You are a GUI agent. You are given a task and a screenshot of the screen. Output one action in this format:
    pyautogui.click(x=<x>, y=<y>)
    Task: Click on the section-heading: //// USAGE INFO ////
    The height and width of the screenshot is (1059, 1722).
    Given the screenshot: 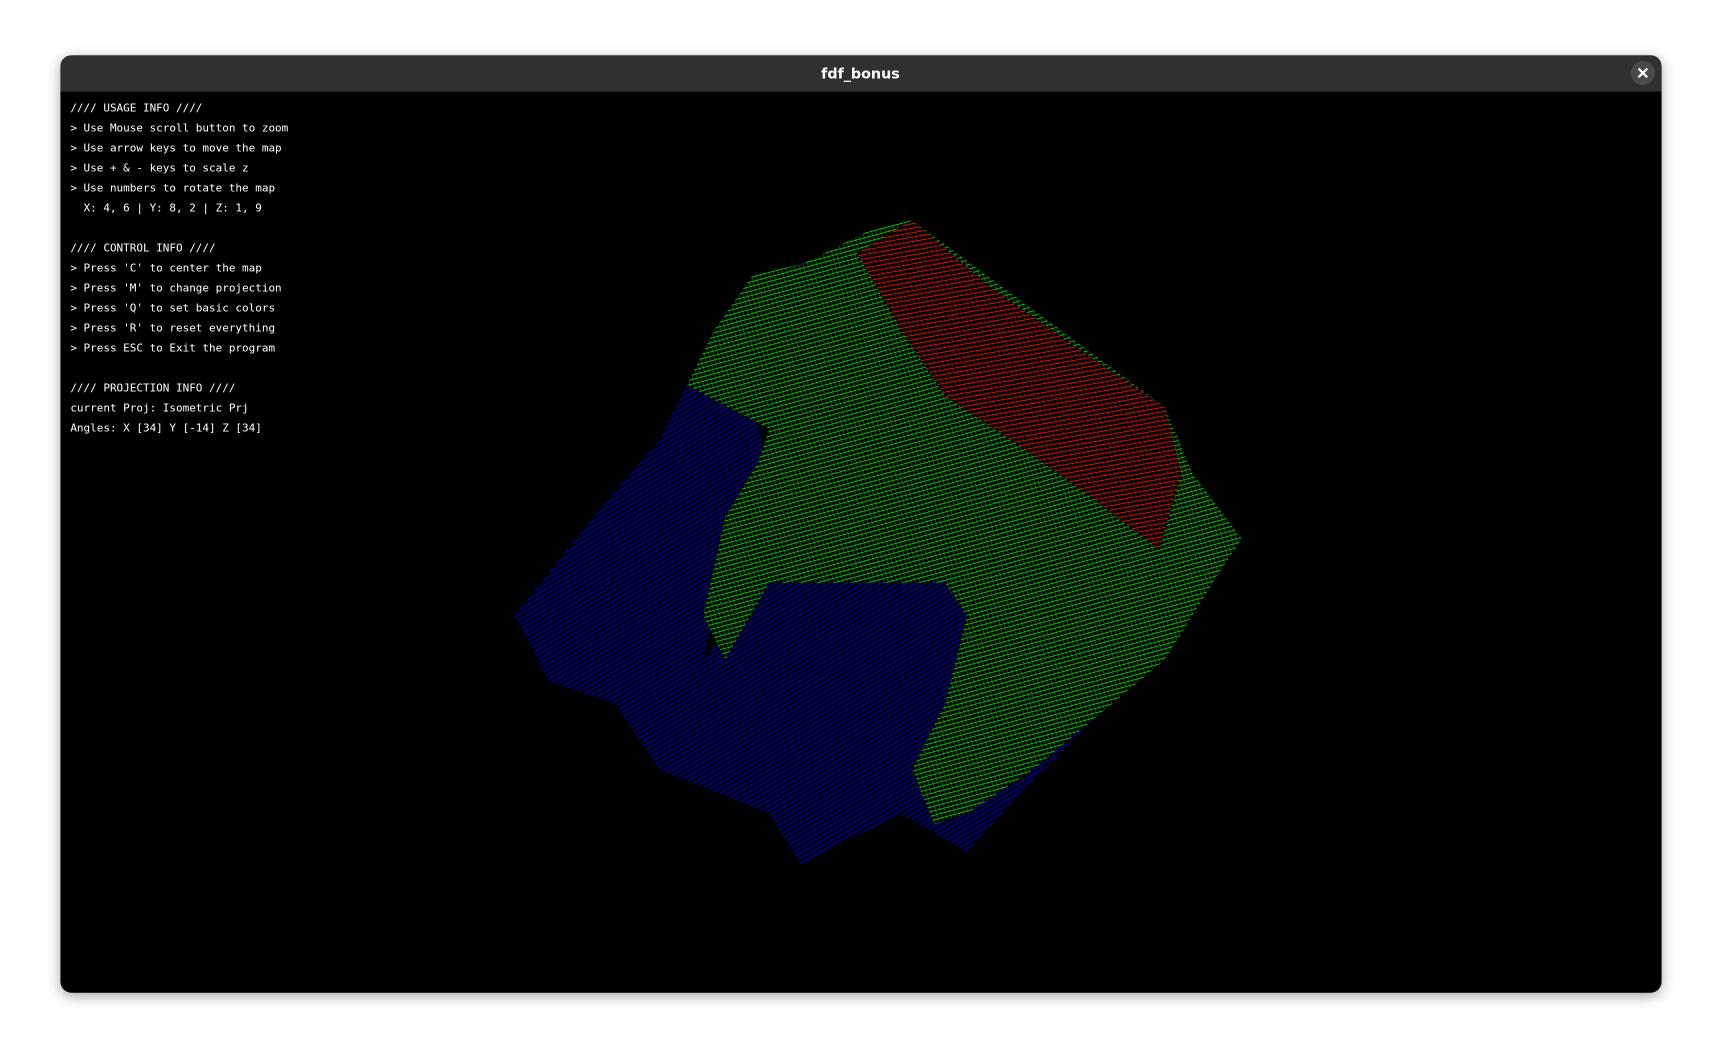 What is the action you would take?
    pyautogui.click(x=136, y=107)
    